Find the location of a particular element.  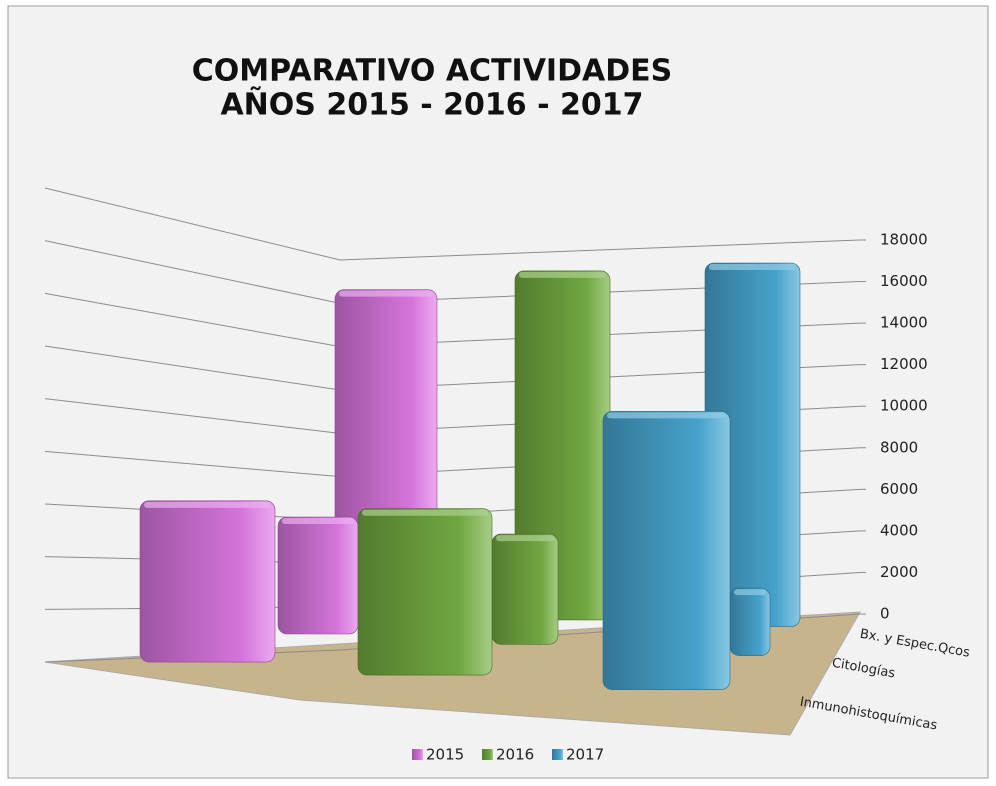

y-tick-label: 2000 is located at coordinates (899, 572).